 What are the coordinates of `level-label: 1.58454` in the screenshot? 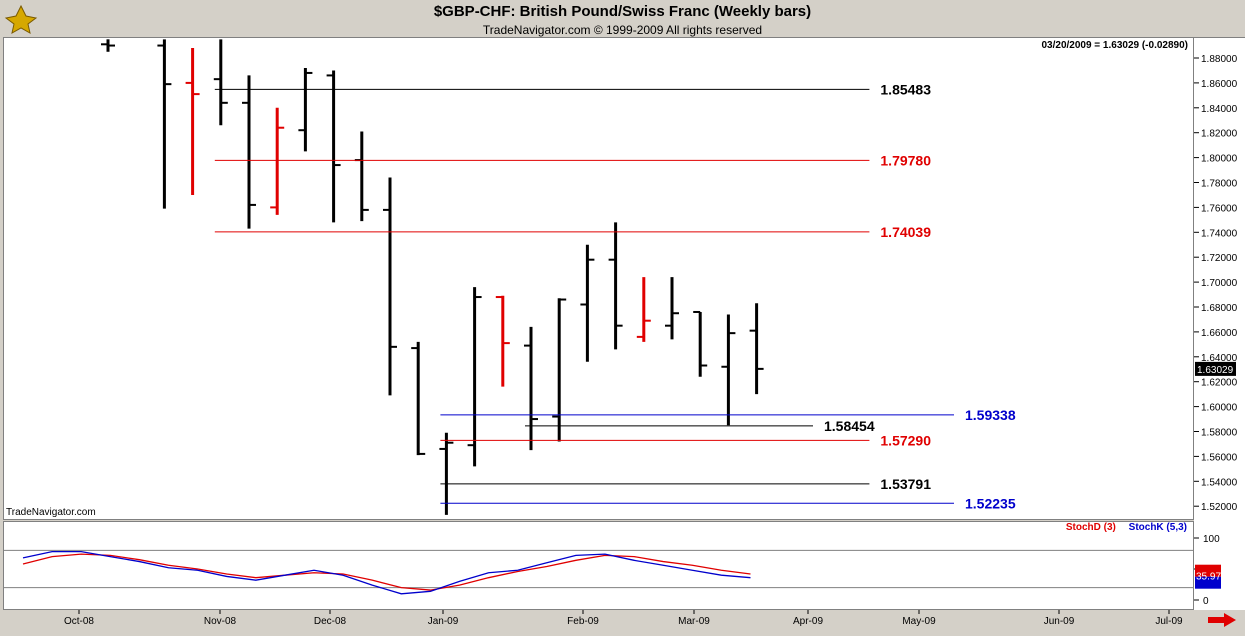 It's located at (849, 426).